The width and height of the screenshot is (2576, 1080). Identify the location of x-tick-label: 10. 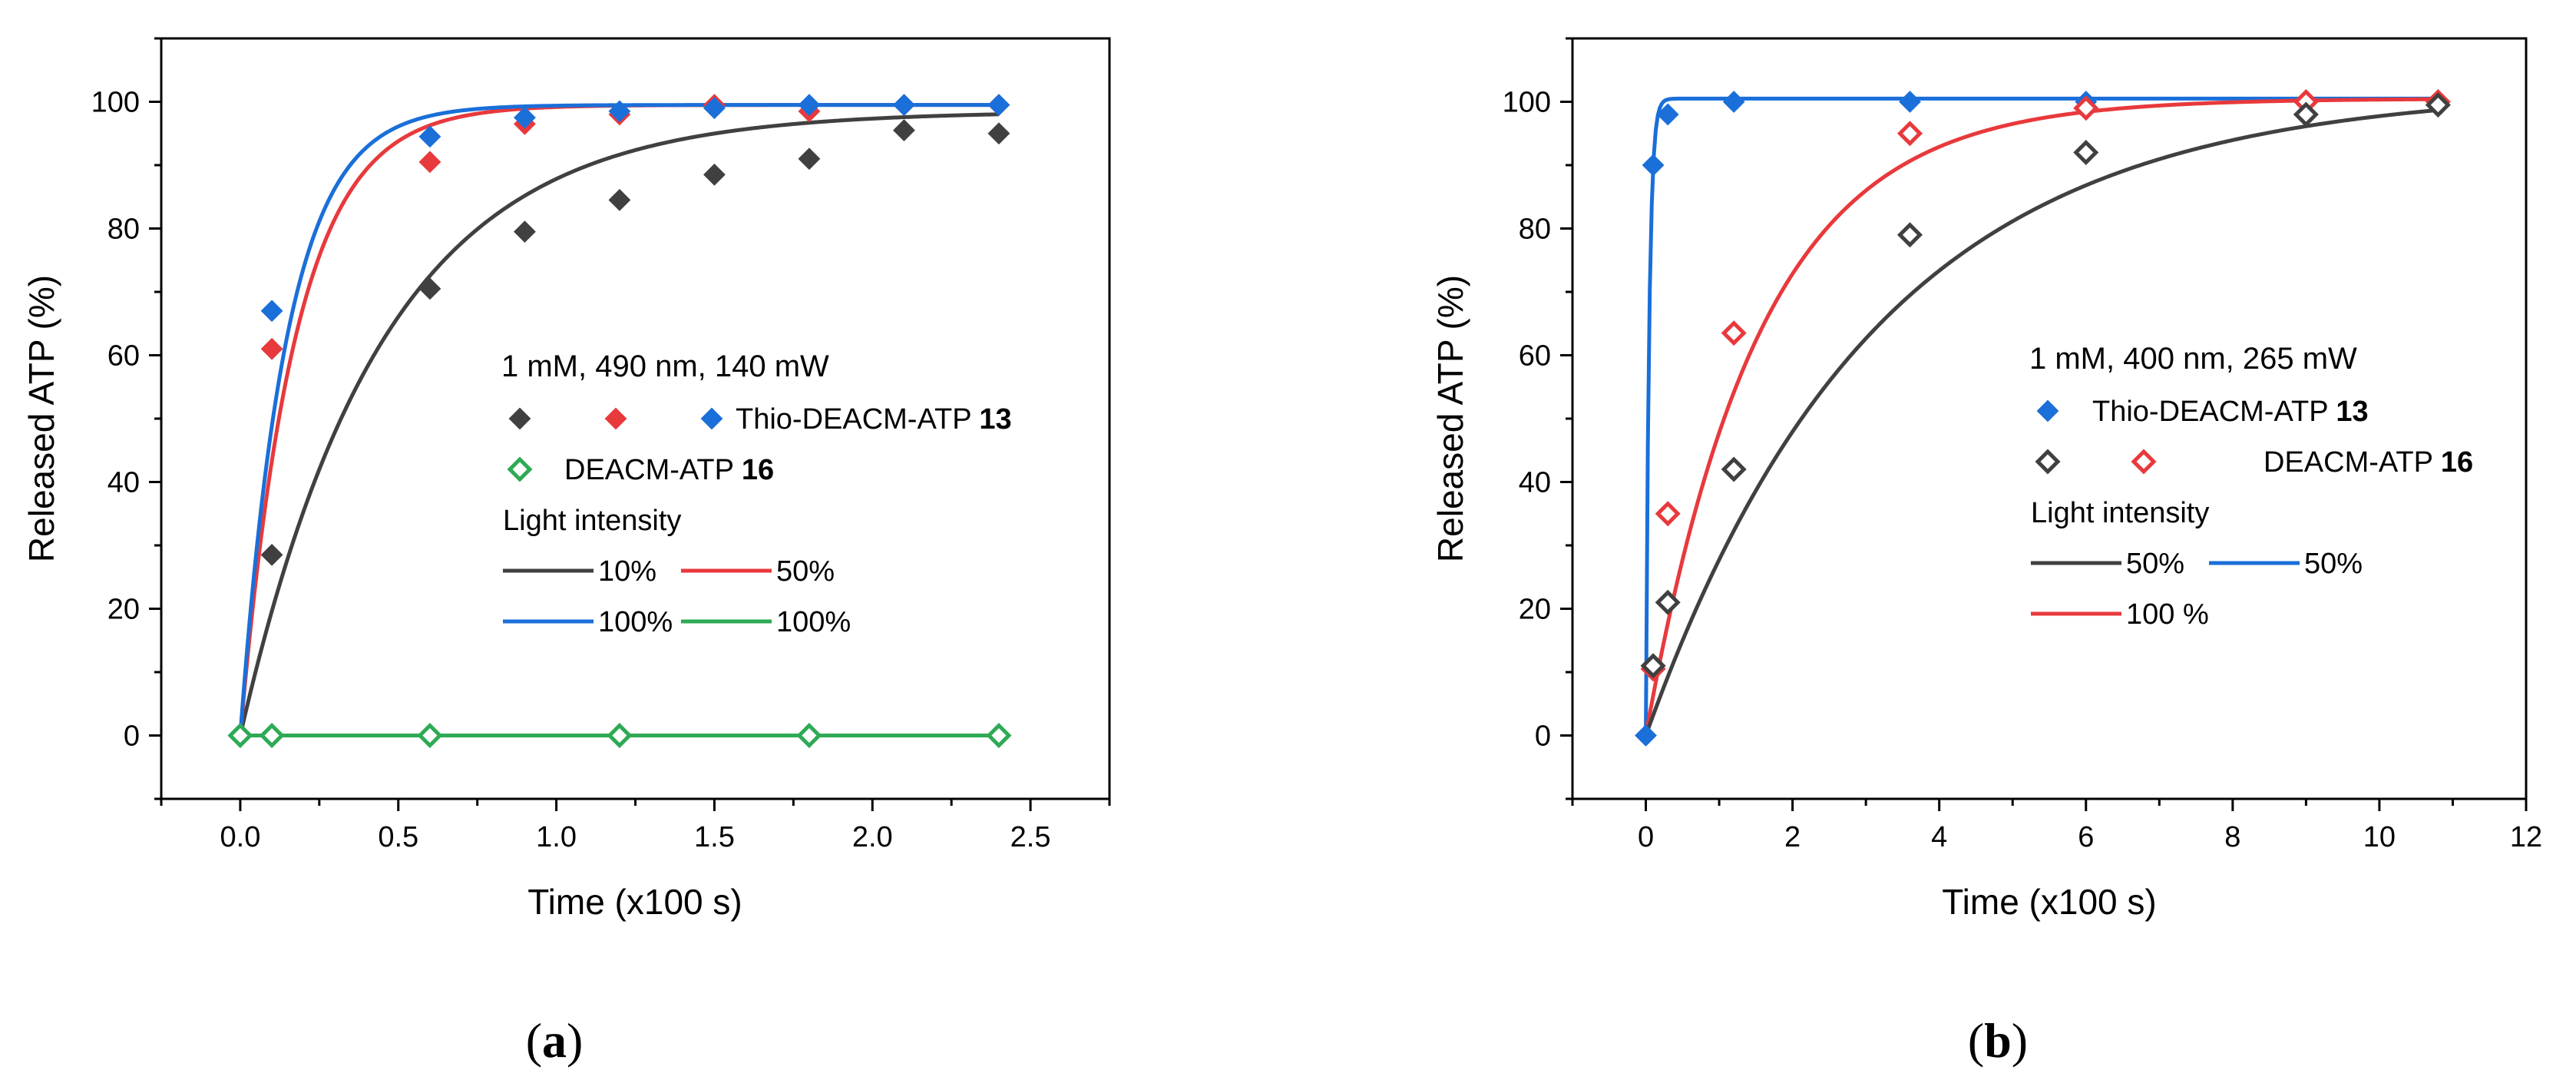
(2379, 837).